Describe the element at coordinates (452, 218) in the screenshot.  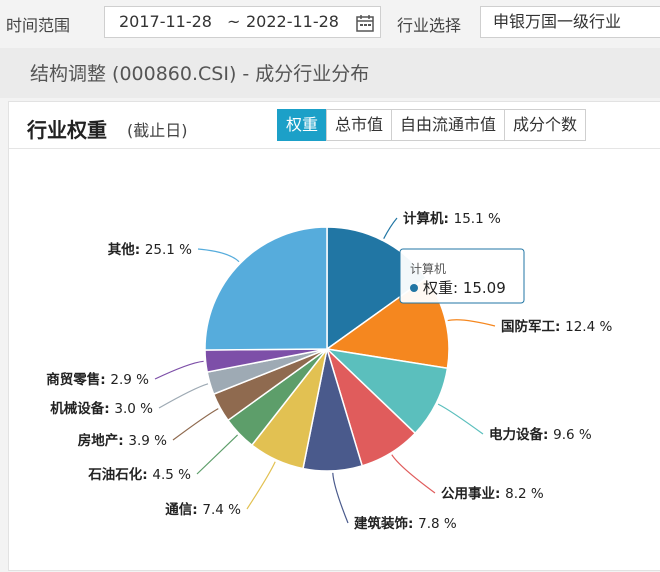
I see `slice-label: 计算机: 15.1 %` at that location.